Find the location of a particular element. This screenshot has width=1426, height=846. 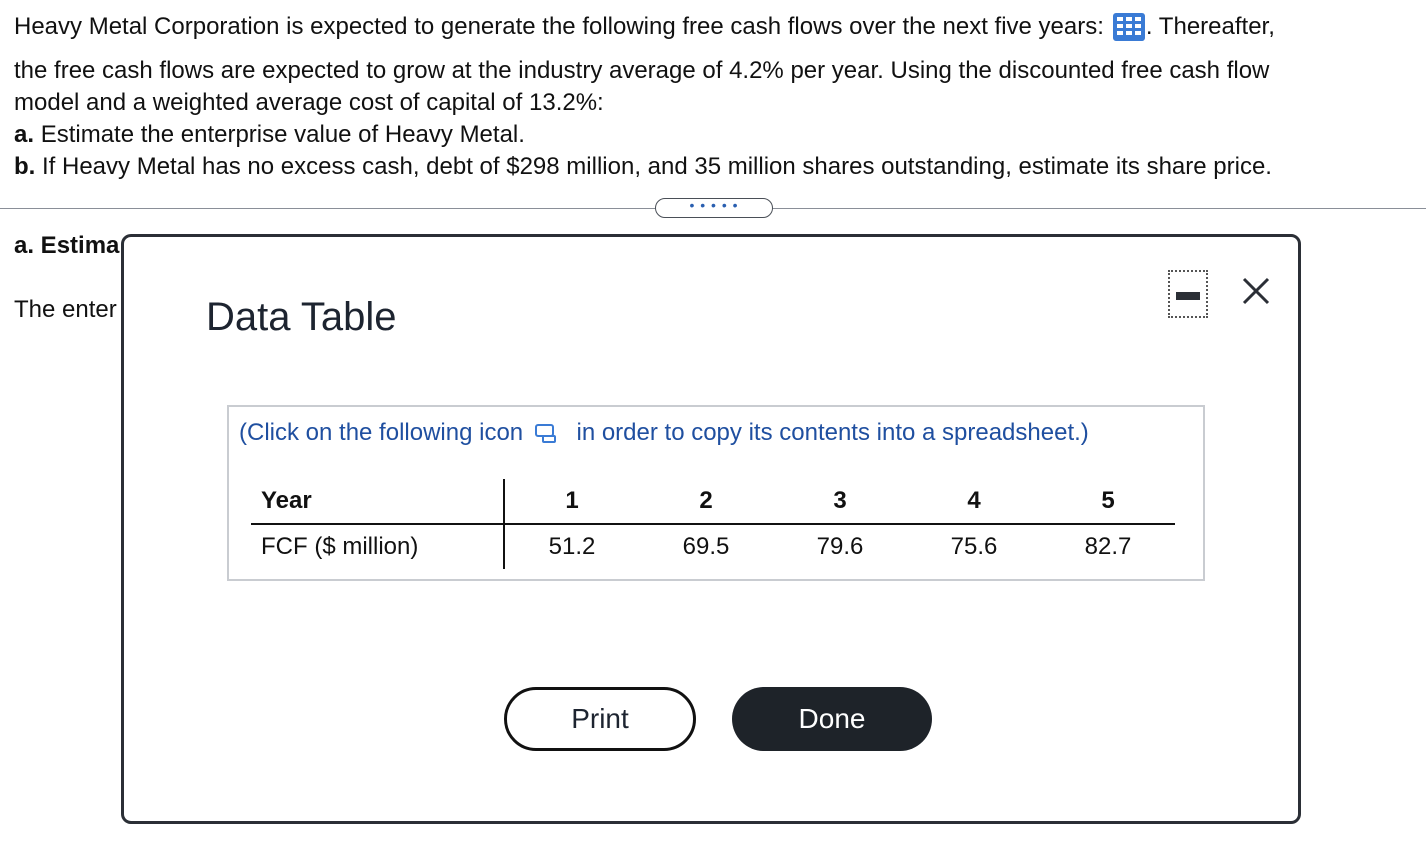

minimize-button is located at coordinates (1188, 294).